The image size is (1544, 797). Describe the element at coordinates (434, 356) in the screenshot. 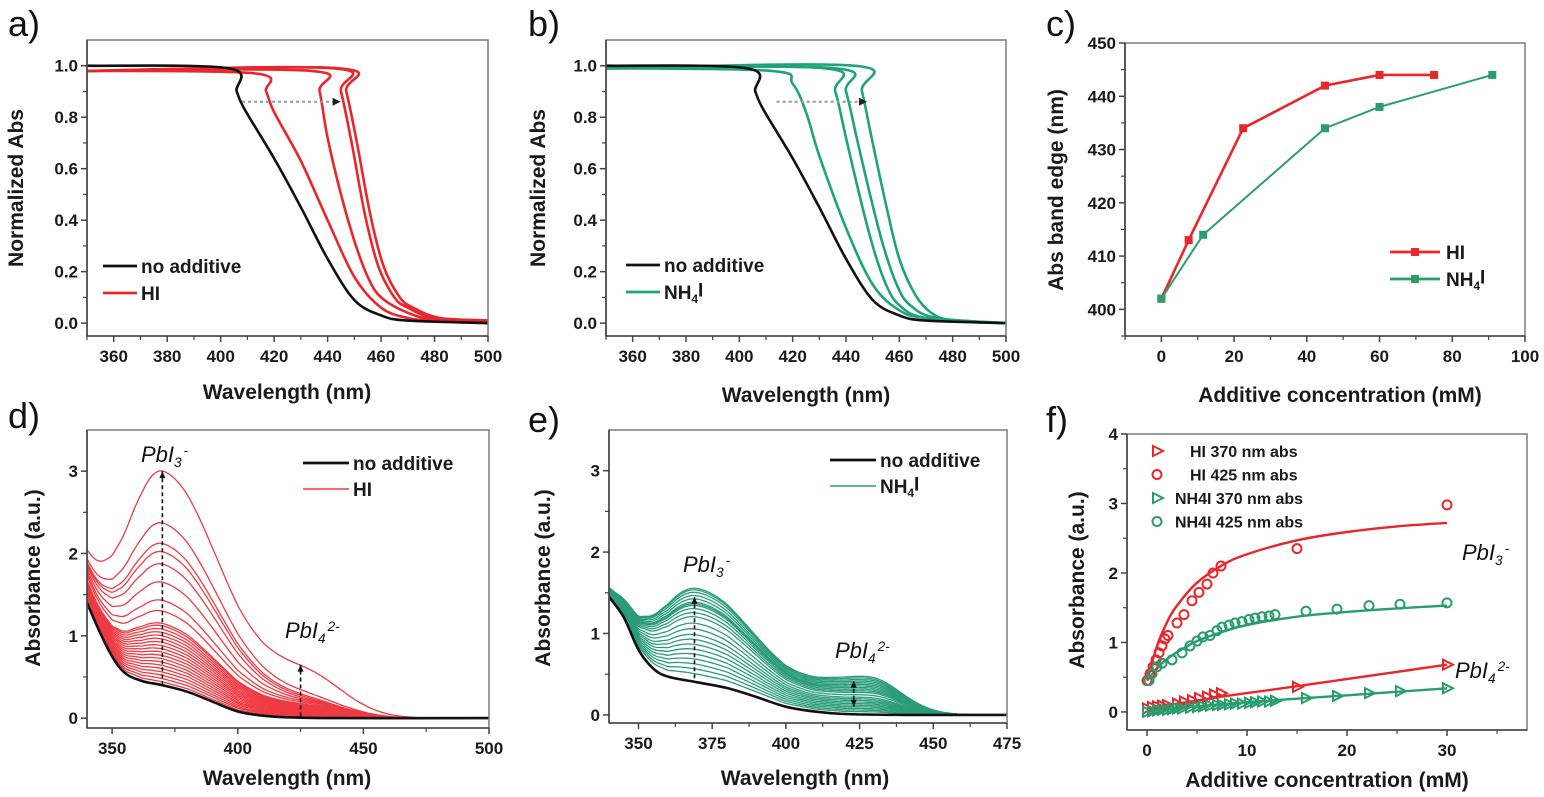

I see `x-tick-label: 480` at that location.